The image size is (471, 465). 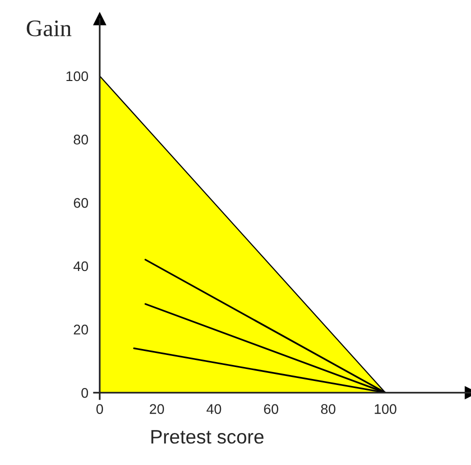 What do you see at coordinates (49, 28) in the screenshot?
I see `y-axis-title: Gain` at bounding box center [49, 28].